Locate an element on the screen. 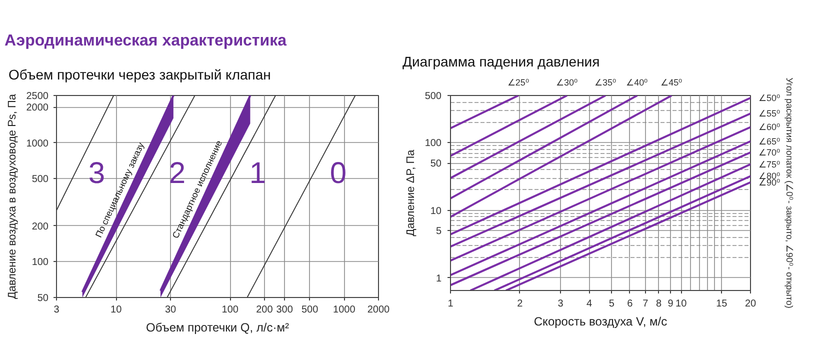 The height and width of the screenshot is (340, 814). series-label: ∠60⁰ is located at coordinates (769, 127).